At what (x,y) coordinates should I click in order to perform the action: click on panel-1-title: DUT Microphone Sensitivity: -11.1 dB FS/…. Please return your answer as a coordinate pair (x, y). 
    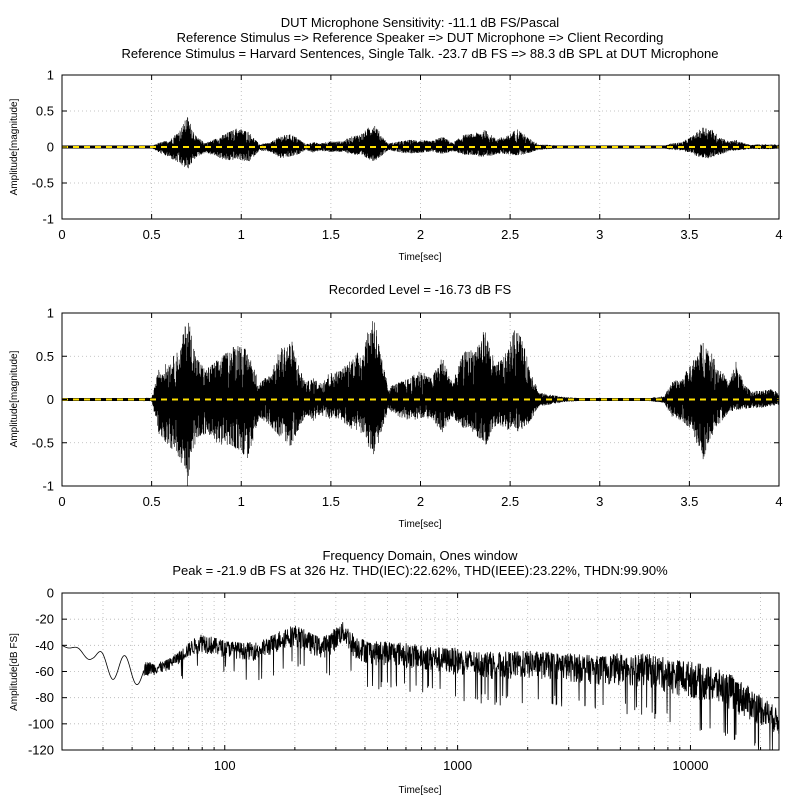
    Looking at the image, I should click on (420, 22).